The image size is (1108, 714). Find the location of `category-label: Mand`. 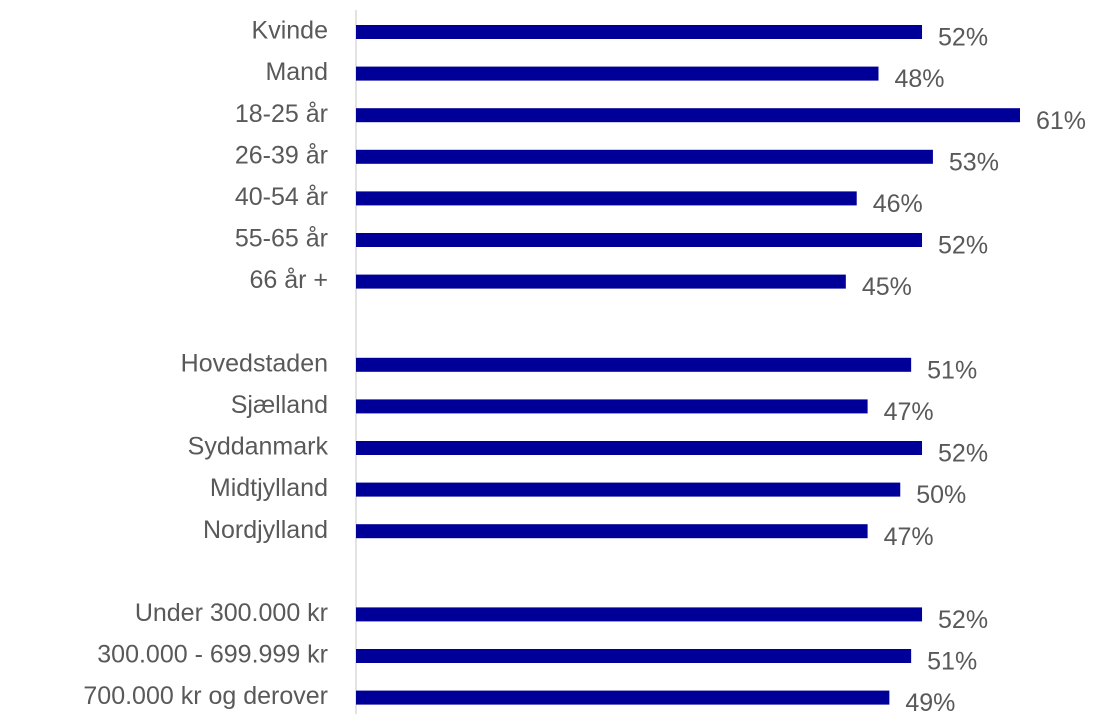

category-label: Mand is located at coordinates (296, 72).